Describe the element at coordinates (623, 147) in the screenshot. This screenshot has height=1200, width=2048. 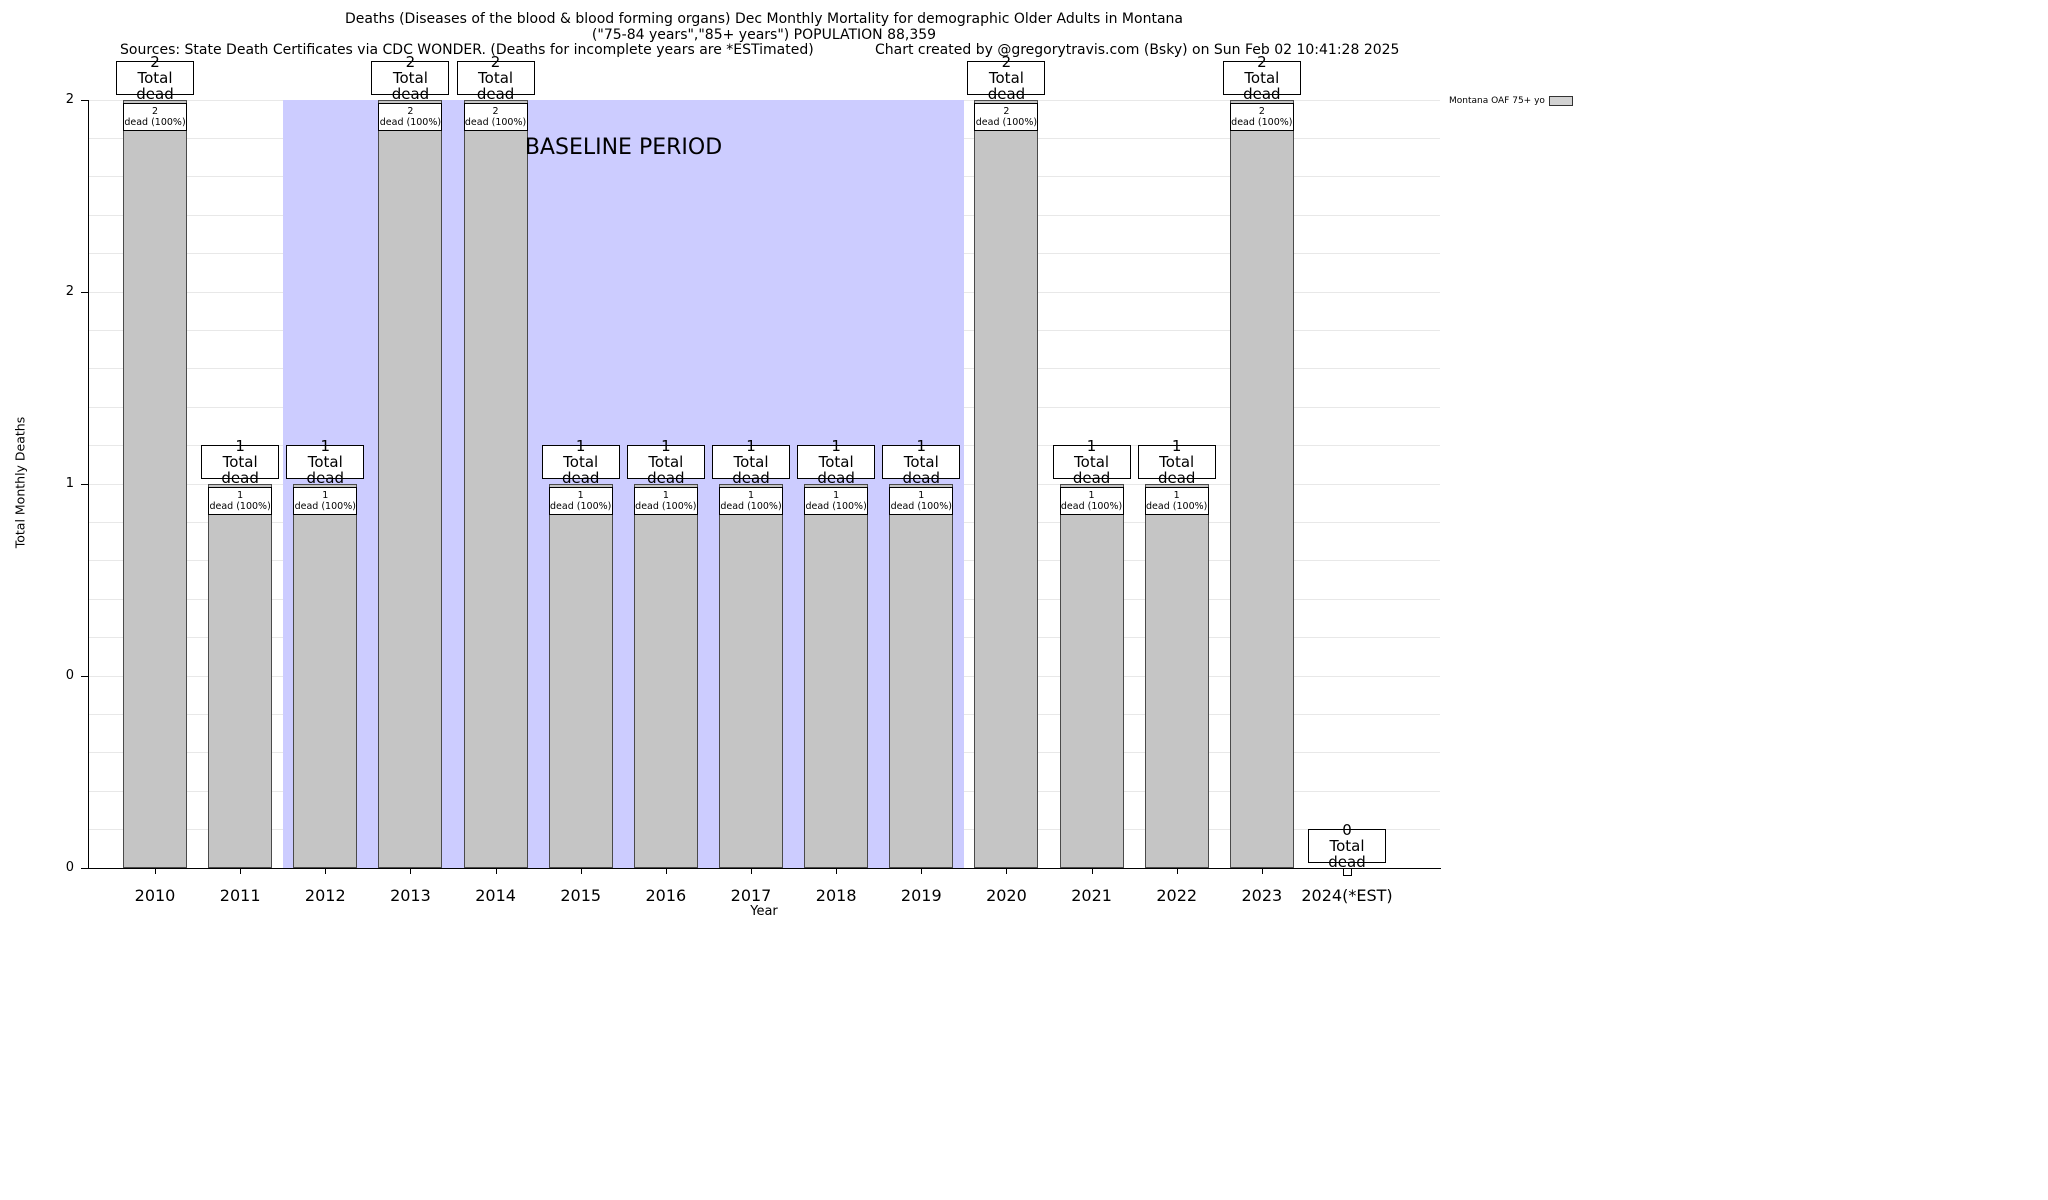
I see `baseline-period-label: BASELINE PERIOD` at that location.